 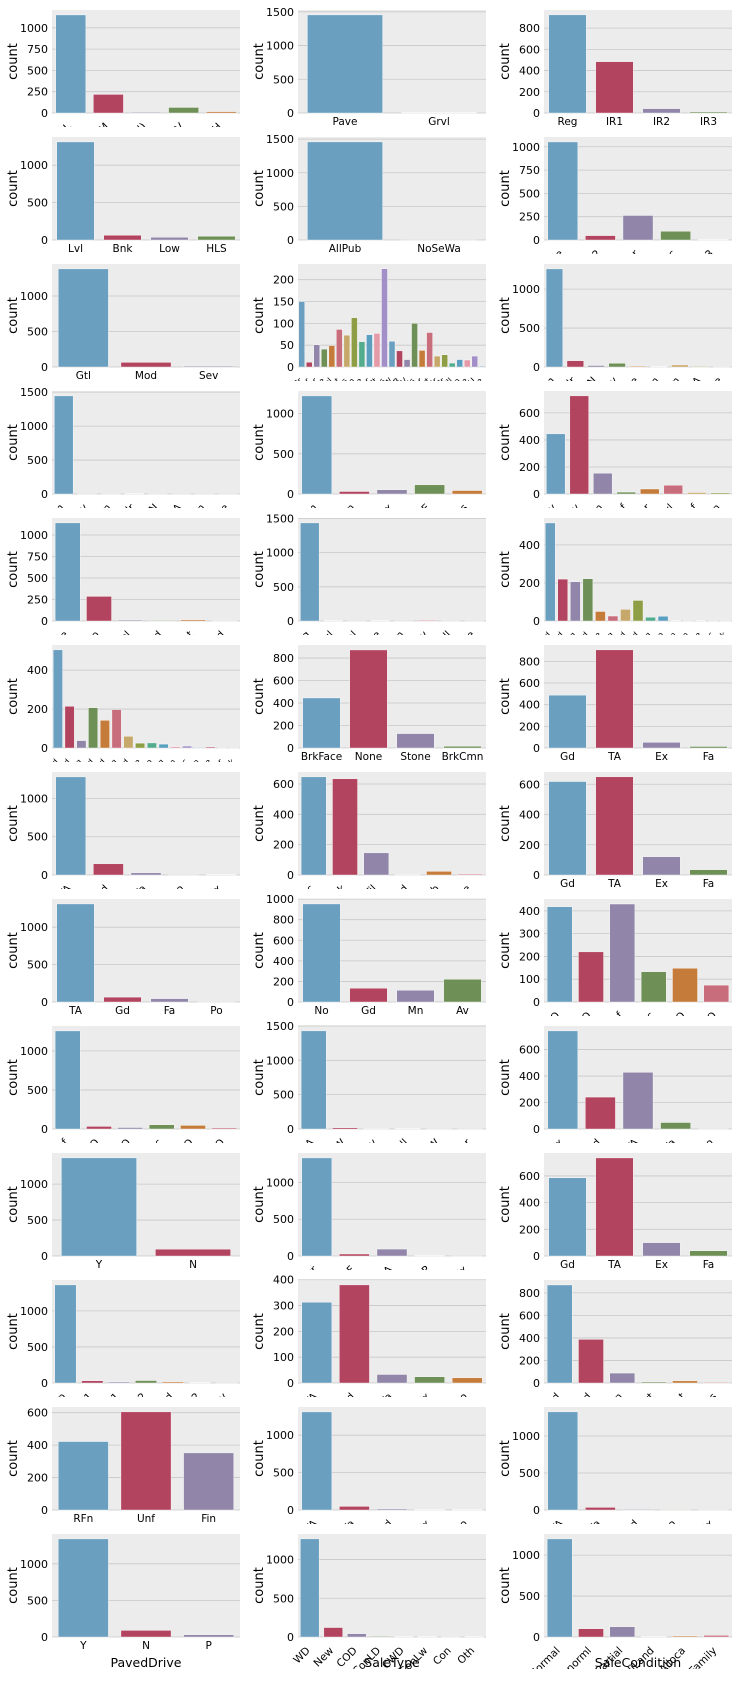 I want to click on x-tick-label: ALQ, so click(x=122, y=1140).